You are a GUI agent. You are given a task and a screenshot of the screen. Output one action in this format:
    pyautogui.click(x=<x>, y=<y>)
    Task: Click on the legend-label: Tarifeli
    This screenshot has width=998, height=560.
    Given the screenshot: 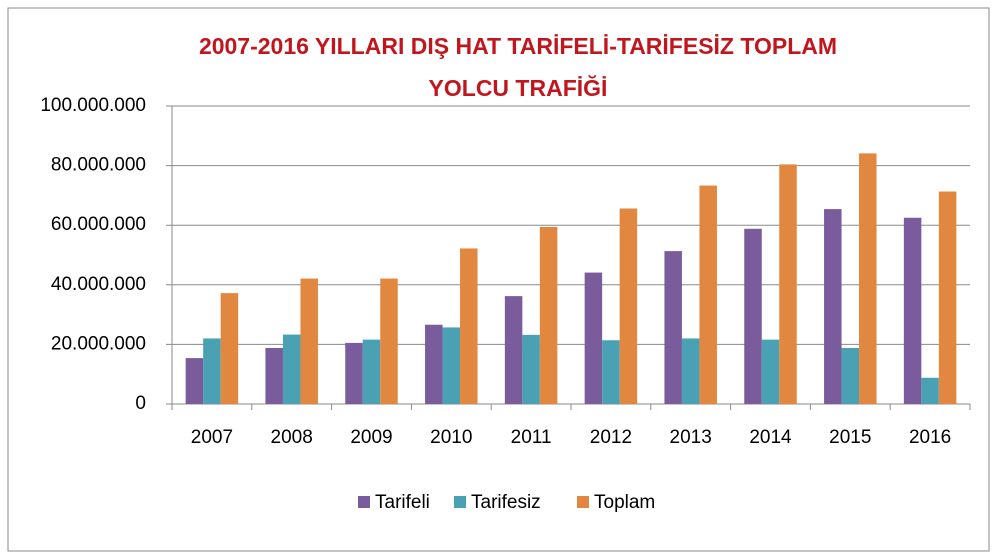 What is the action you would take?
    pyautogui.click(x=402, y=502)
    